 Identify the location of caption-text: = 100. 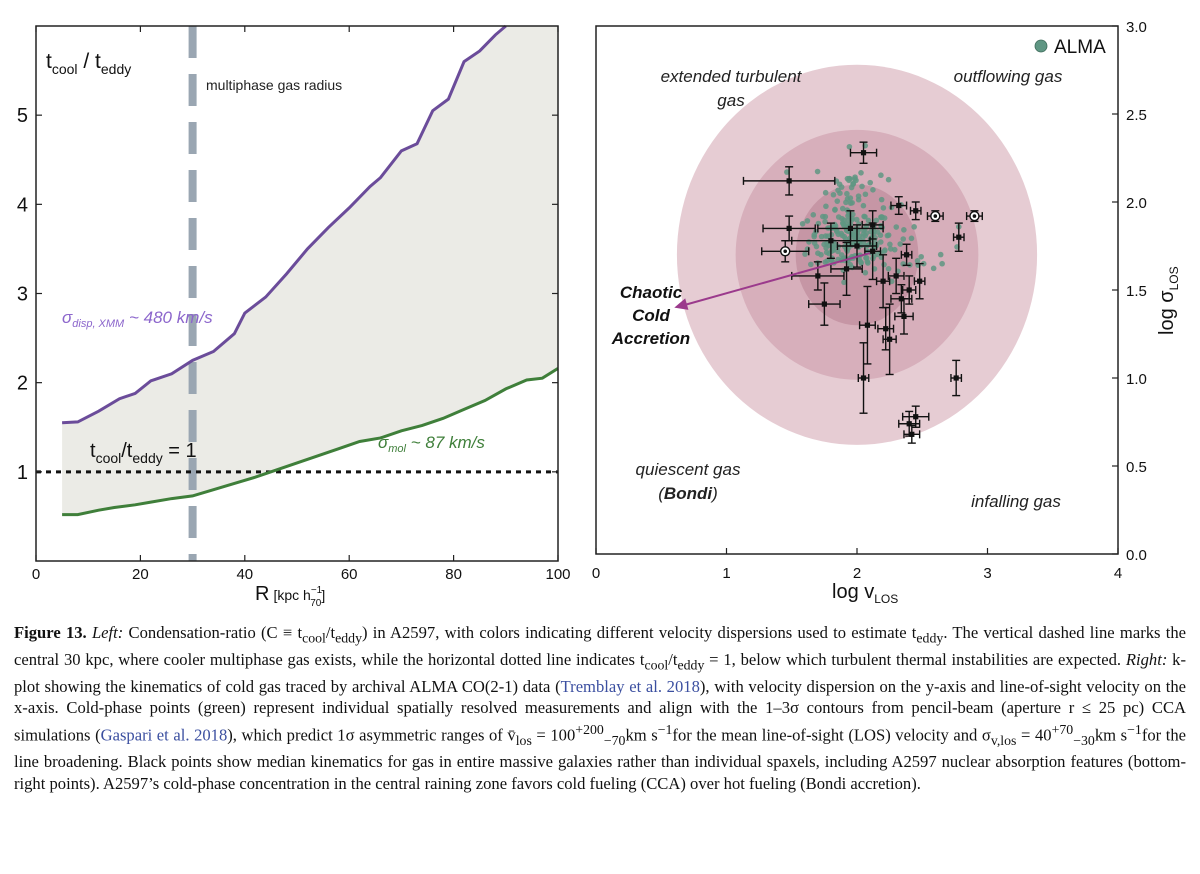
(553, 735).